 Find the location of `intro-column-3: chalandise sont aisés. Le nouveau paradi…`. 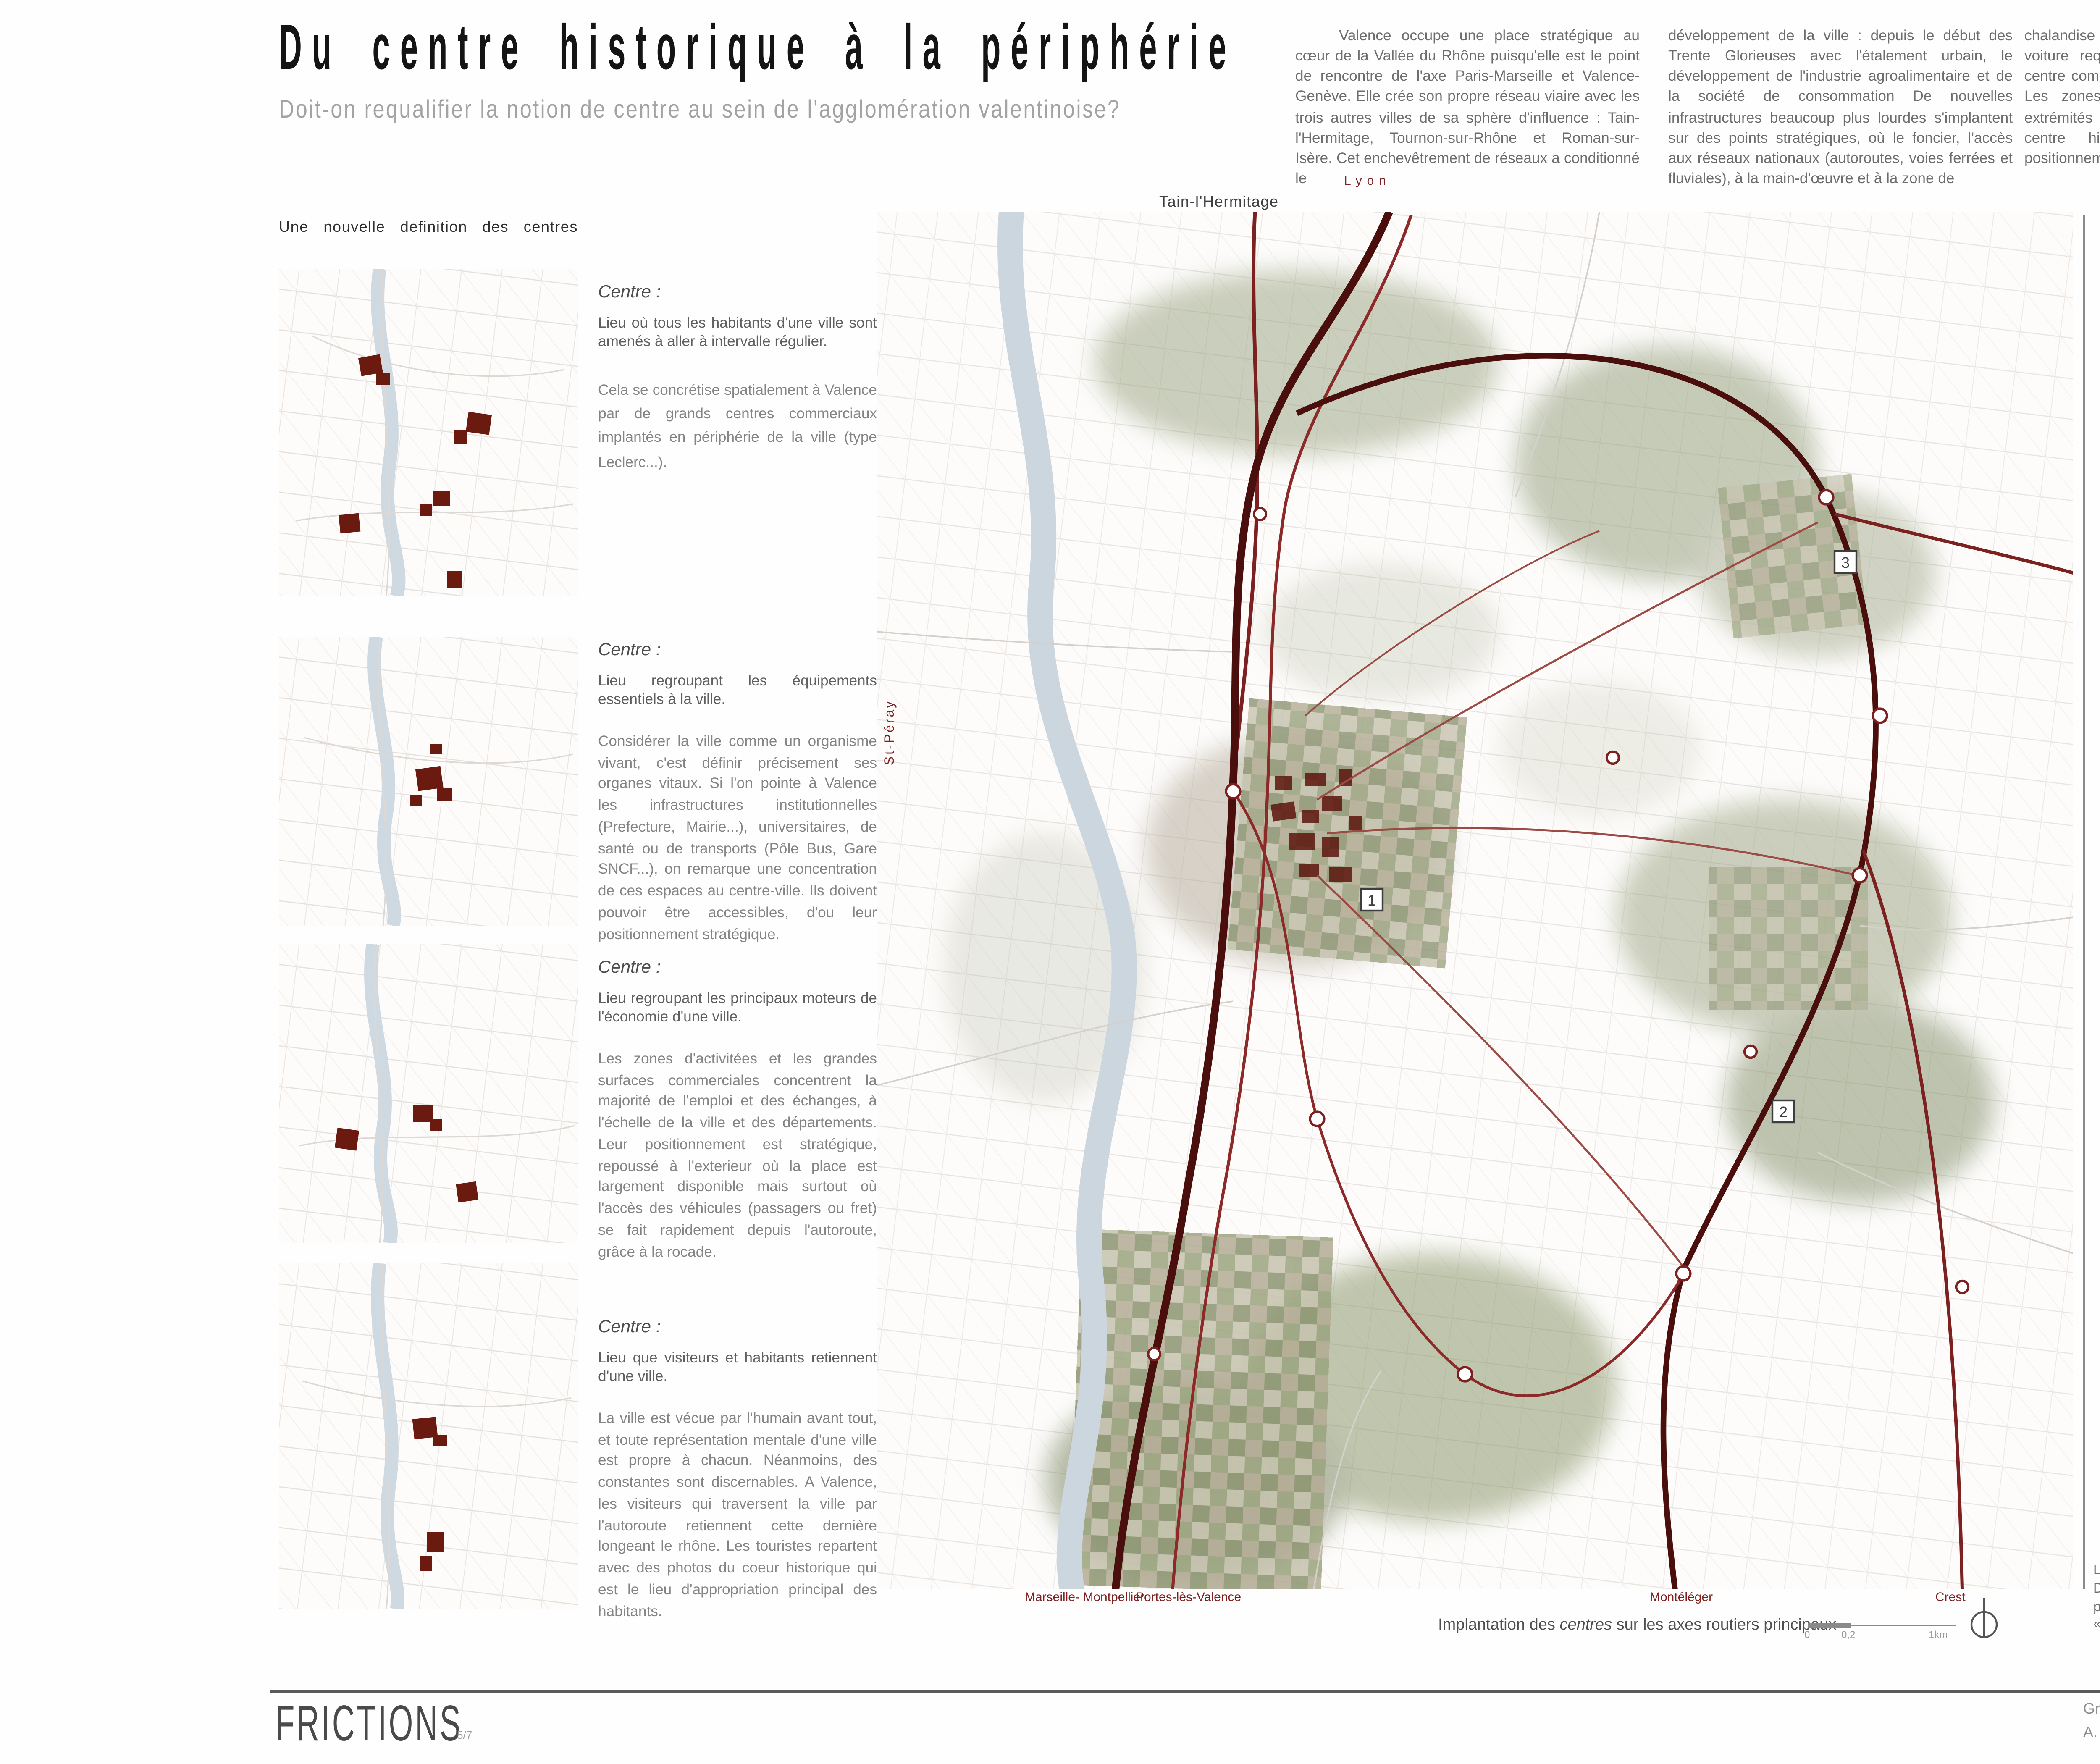

intro-column-3: chalandise sont aisés. Le nouveau paradi… is located at coordinates (2062, 96).